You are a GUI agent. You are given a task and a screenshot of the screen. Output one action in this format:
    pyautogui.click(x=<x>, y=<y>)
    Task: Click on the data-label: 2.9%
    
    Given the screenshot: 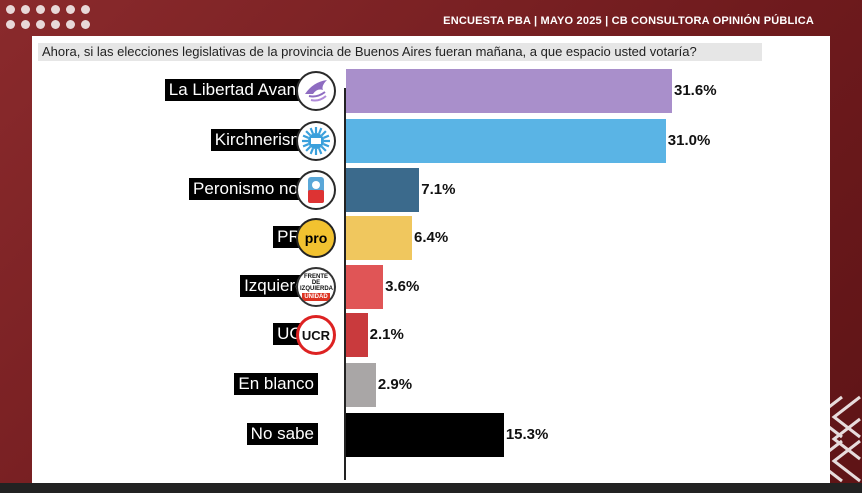 What is the action you would take?
    pyautogui.click(x=395, y=384)
    